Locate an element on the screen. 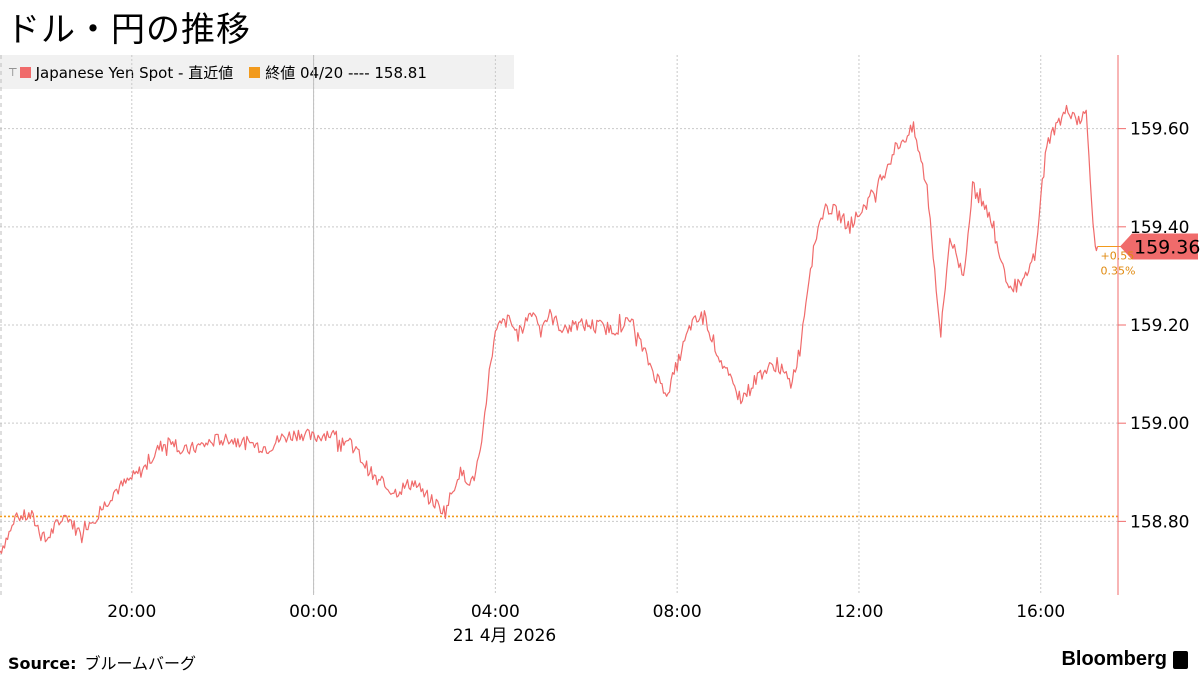 This screenshot has height=675, width=1200. brand-name: Bloomberg is located at coordinates (1114, 659).